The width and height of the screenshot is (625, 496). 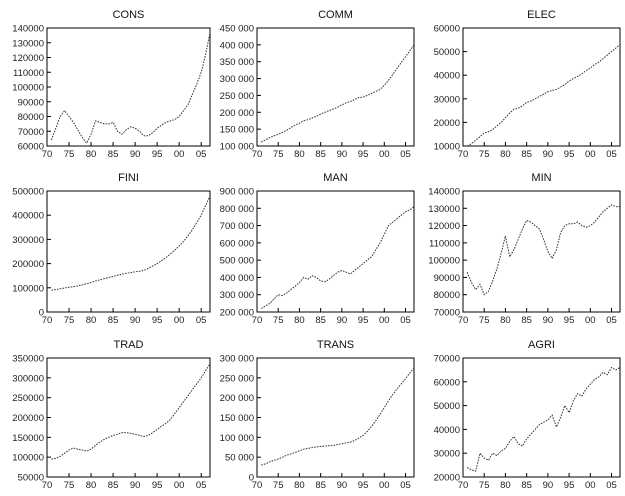 I want to click on y-tick-label: 100000, so click(x=28, y=288).